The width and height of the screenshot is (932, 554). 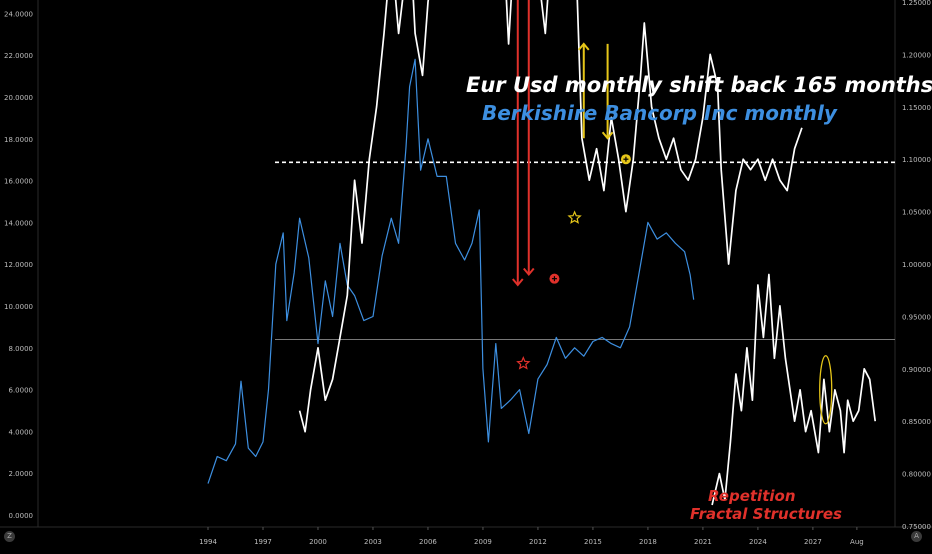 I want to click on star-marker-red, so click(x=523, y=363).